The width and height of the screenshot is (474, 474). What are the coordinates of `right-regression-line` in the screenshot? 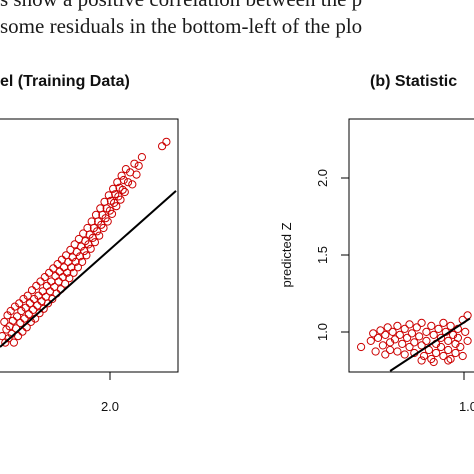 It's located at (430, 344).